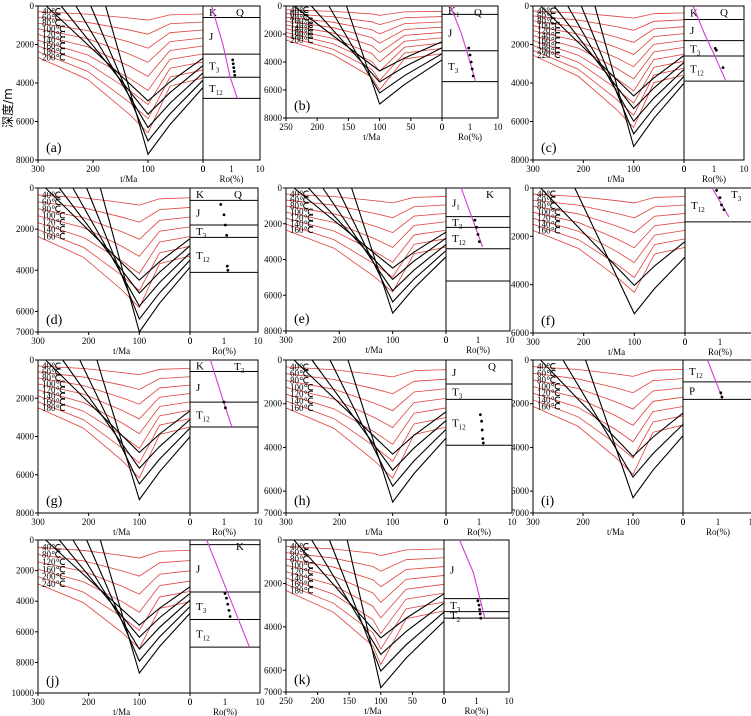  What do you see at coordinates (549, 36) in the screenshot?
I see `isotherm-label: 140℃` at bounding box center [549, 36].